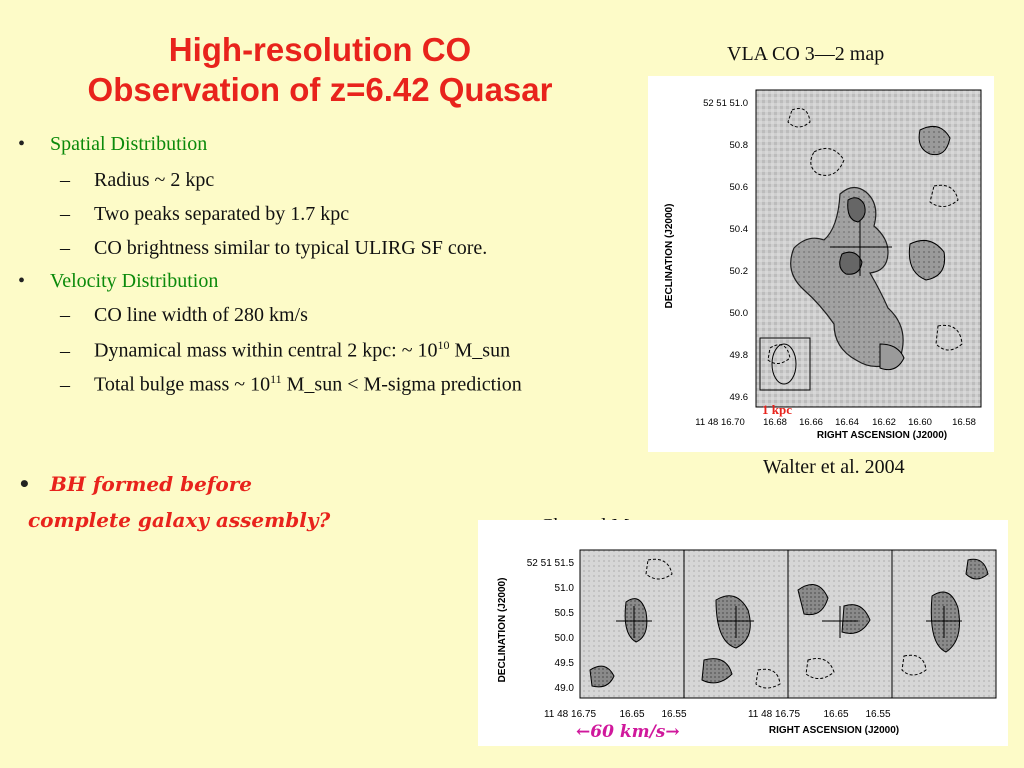 The image size is (1024, 768). I want to click on bullet-label: Velocity Distribution, so click(134, 281).